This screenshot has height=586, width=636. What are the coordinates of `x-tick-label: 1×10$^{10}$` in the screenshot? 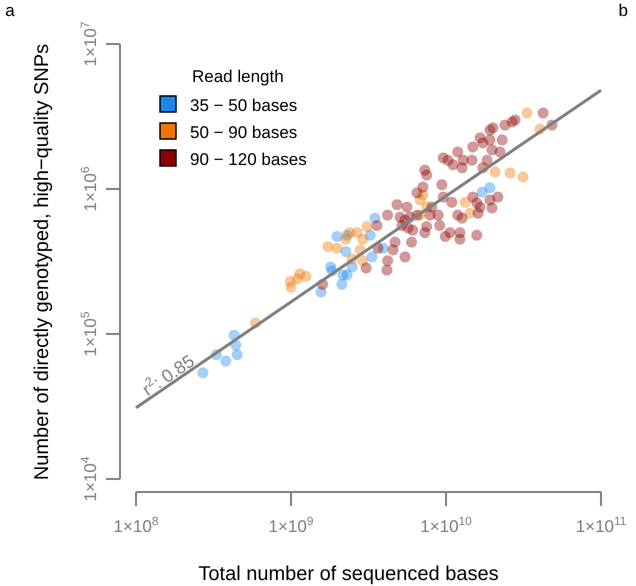 It's located at (446, 525).